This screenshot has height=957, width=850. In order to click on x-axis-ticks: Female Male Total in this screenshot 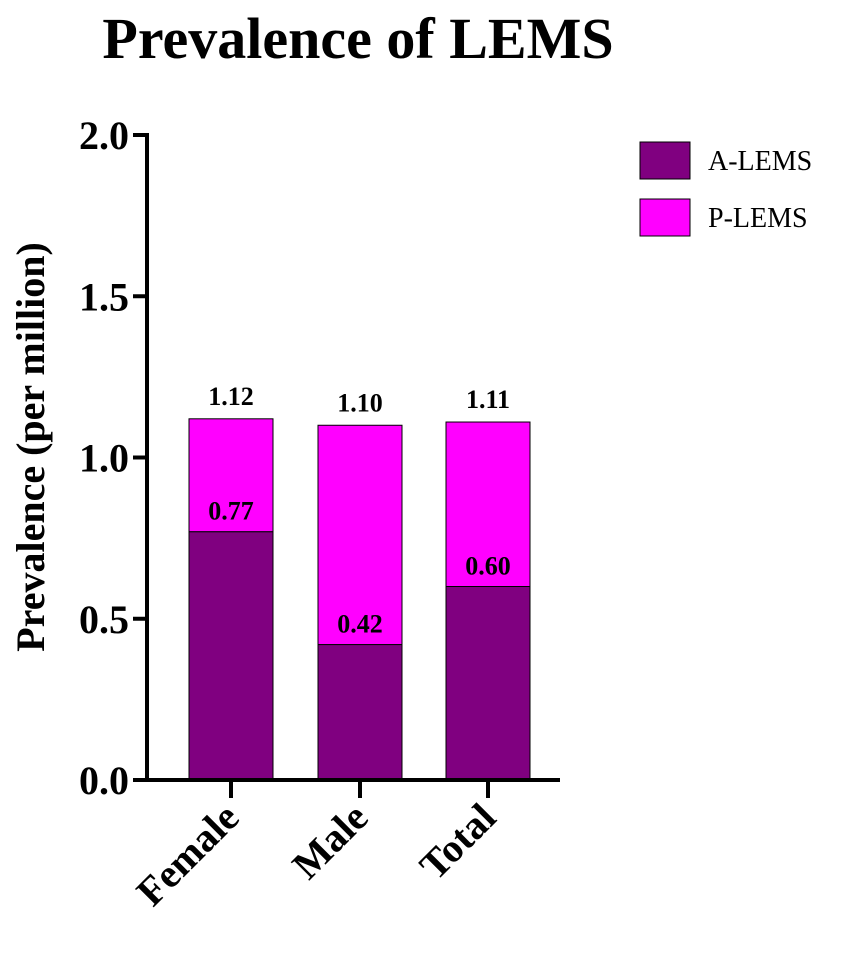, I will do `click(316, 847)`.